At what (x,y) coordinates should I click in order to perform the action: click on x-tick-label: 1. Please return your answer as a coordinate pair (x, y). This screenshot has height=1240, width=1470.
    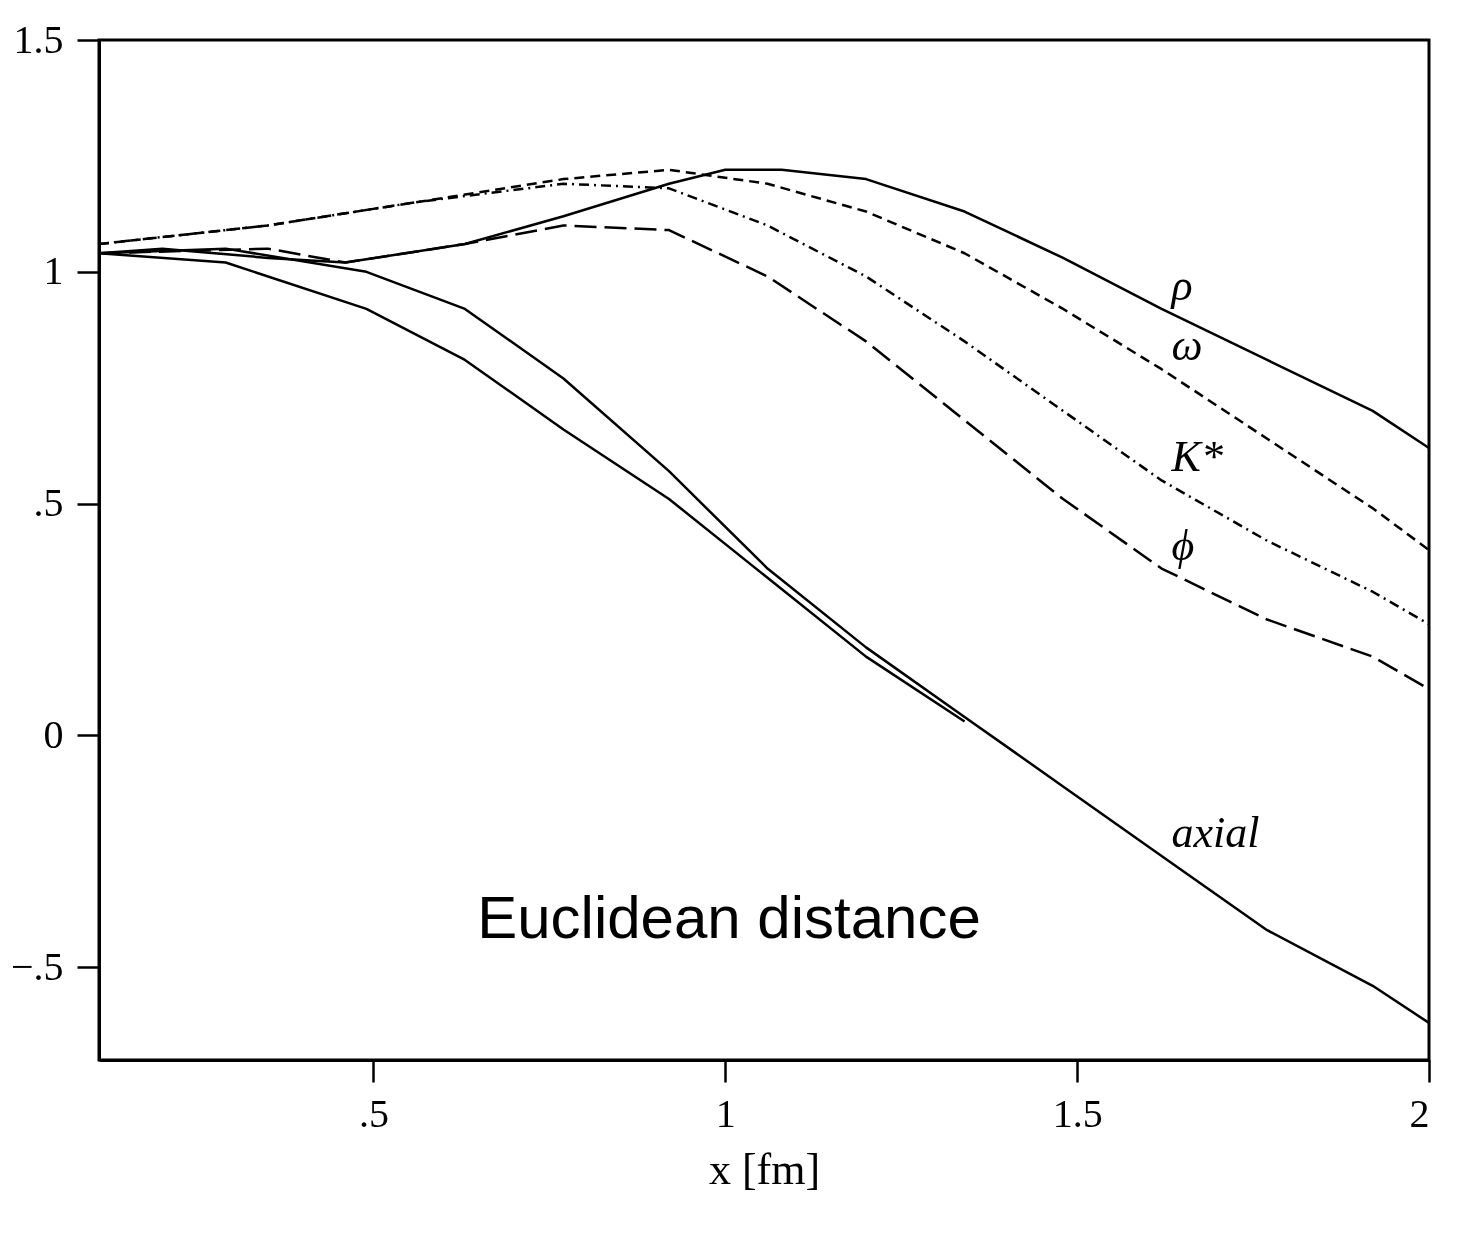
    Looking at the image, I should click on (725, 1113).